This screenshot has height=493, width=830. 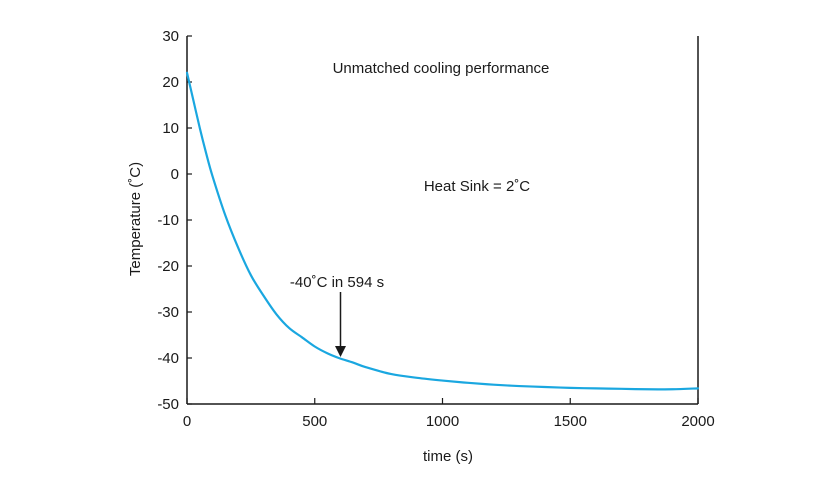 What do you see at coordinates (168, 266) in the screenshot?
I see `y-tick-label: -20` at bounding box center [168, 266].